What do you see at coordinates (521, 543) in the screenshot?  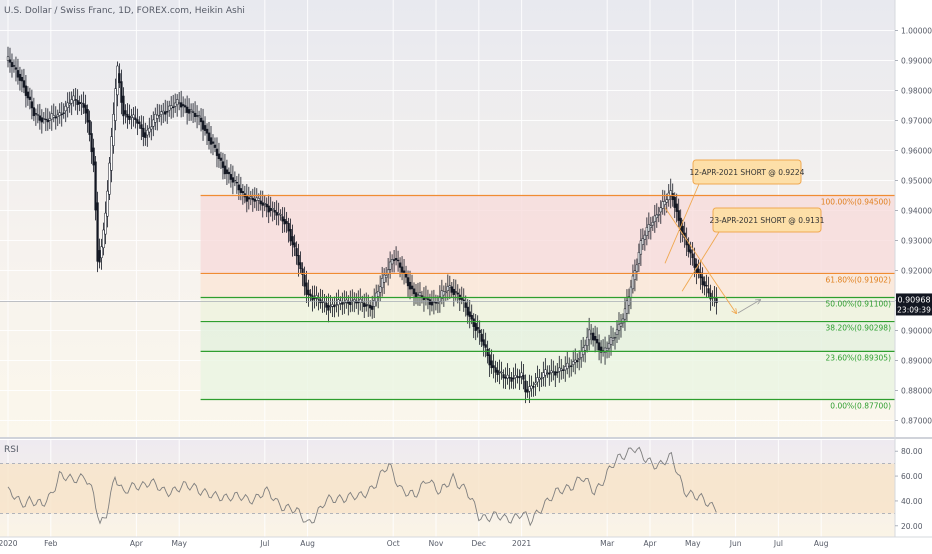 I see `time-axis-label: 2021` at bounding box center [521, 543].